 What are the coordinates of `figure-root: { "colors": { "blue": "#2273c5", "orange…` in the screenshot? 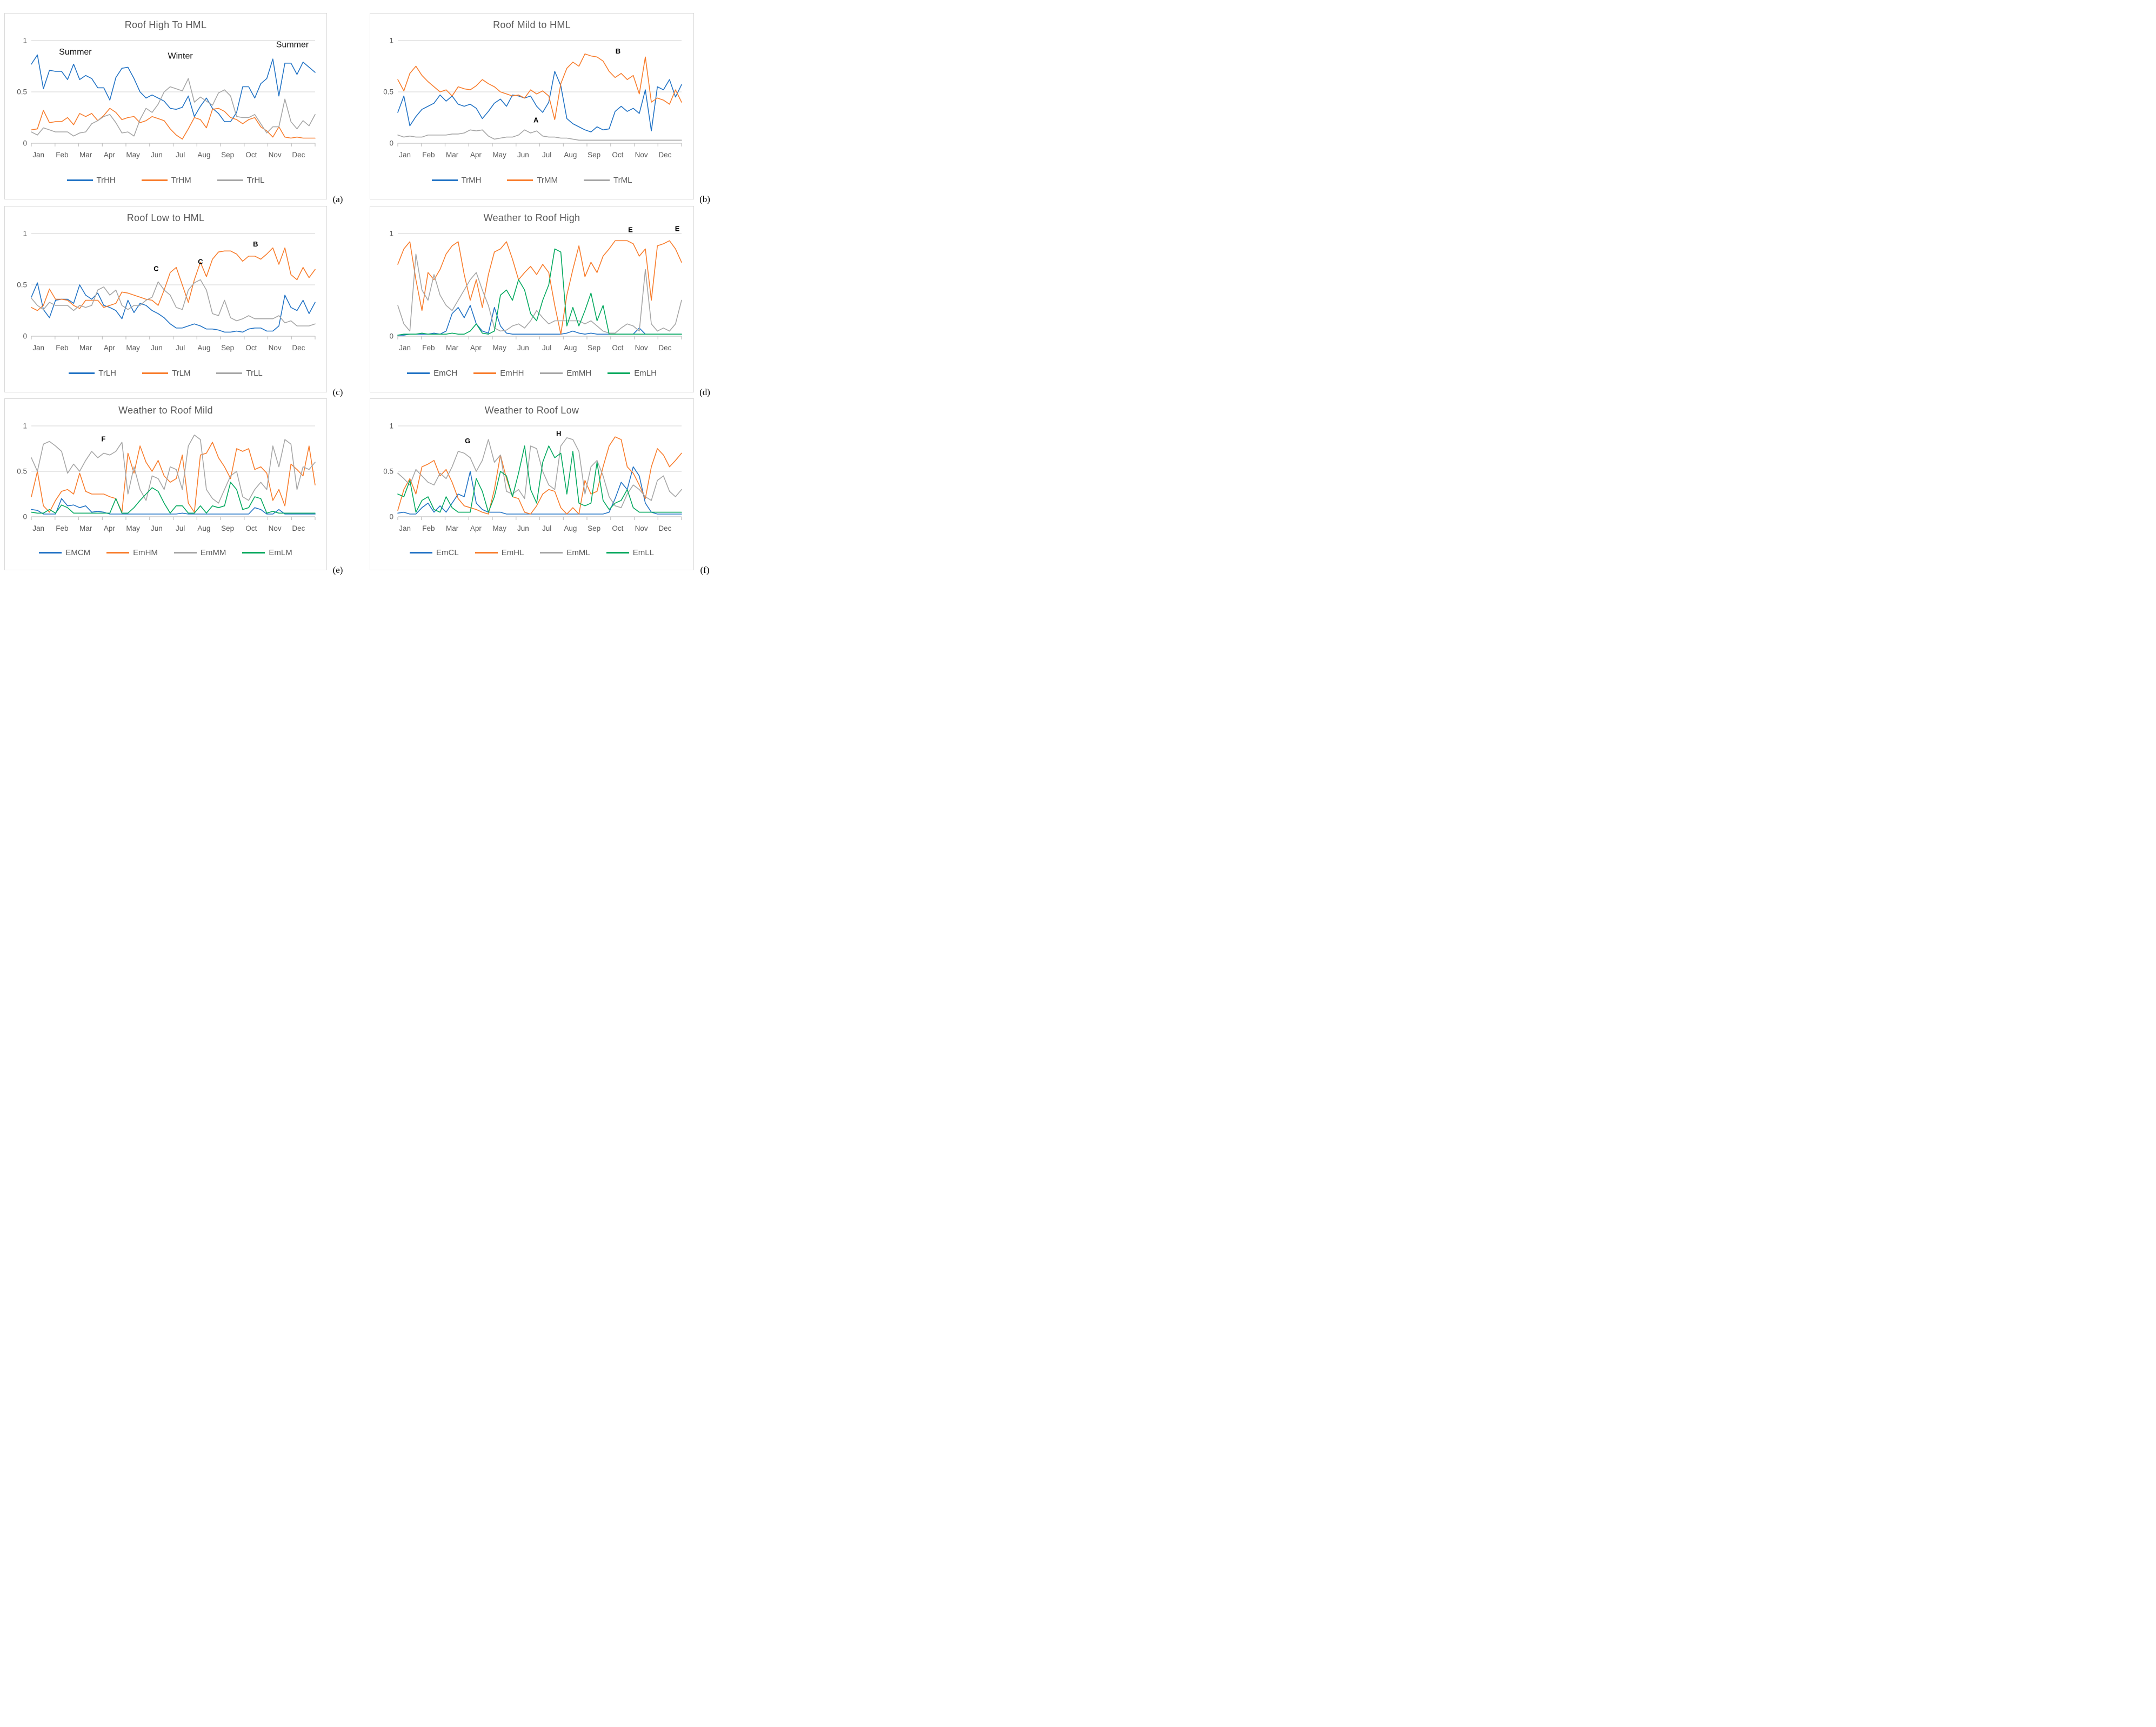 It's located at (359, 288).